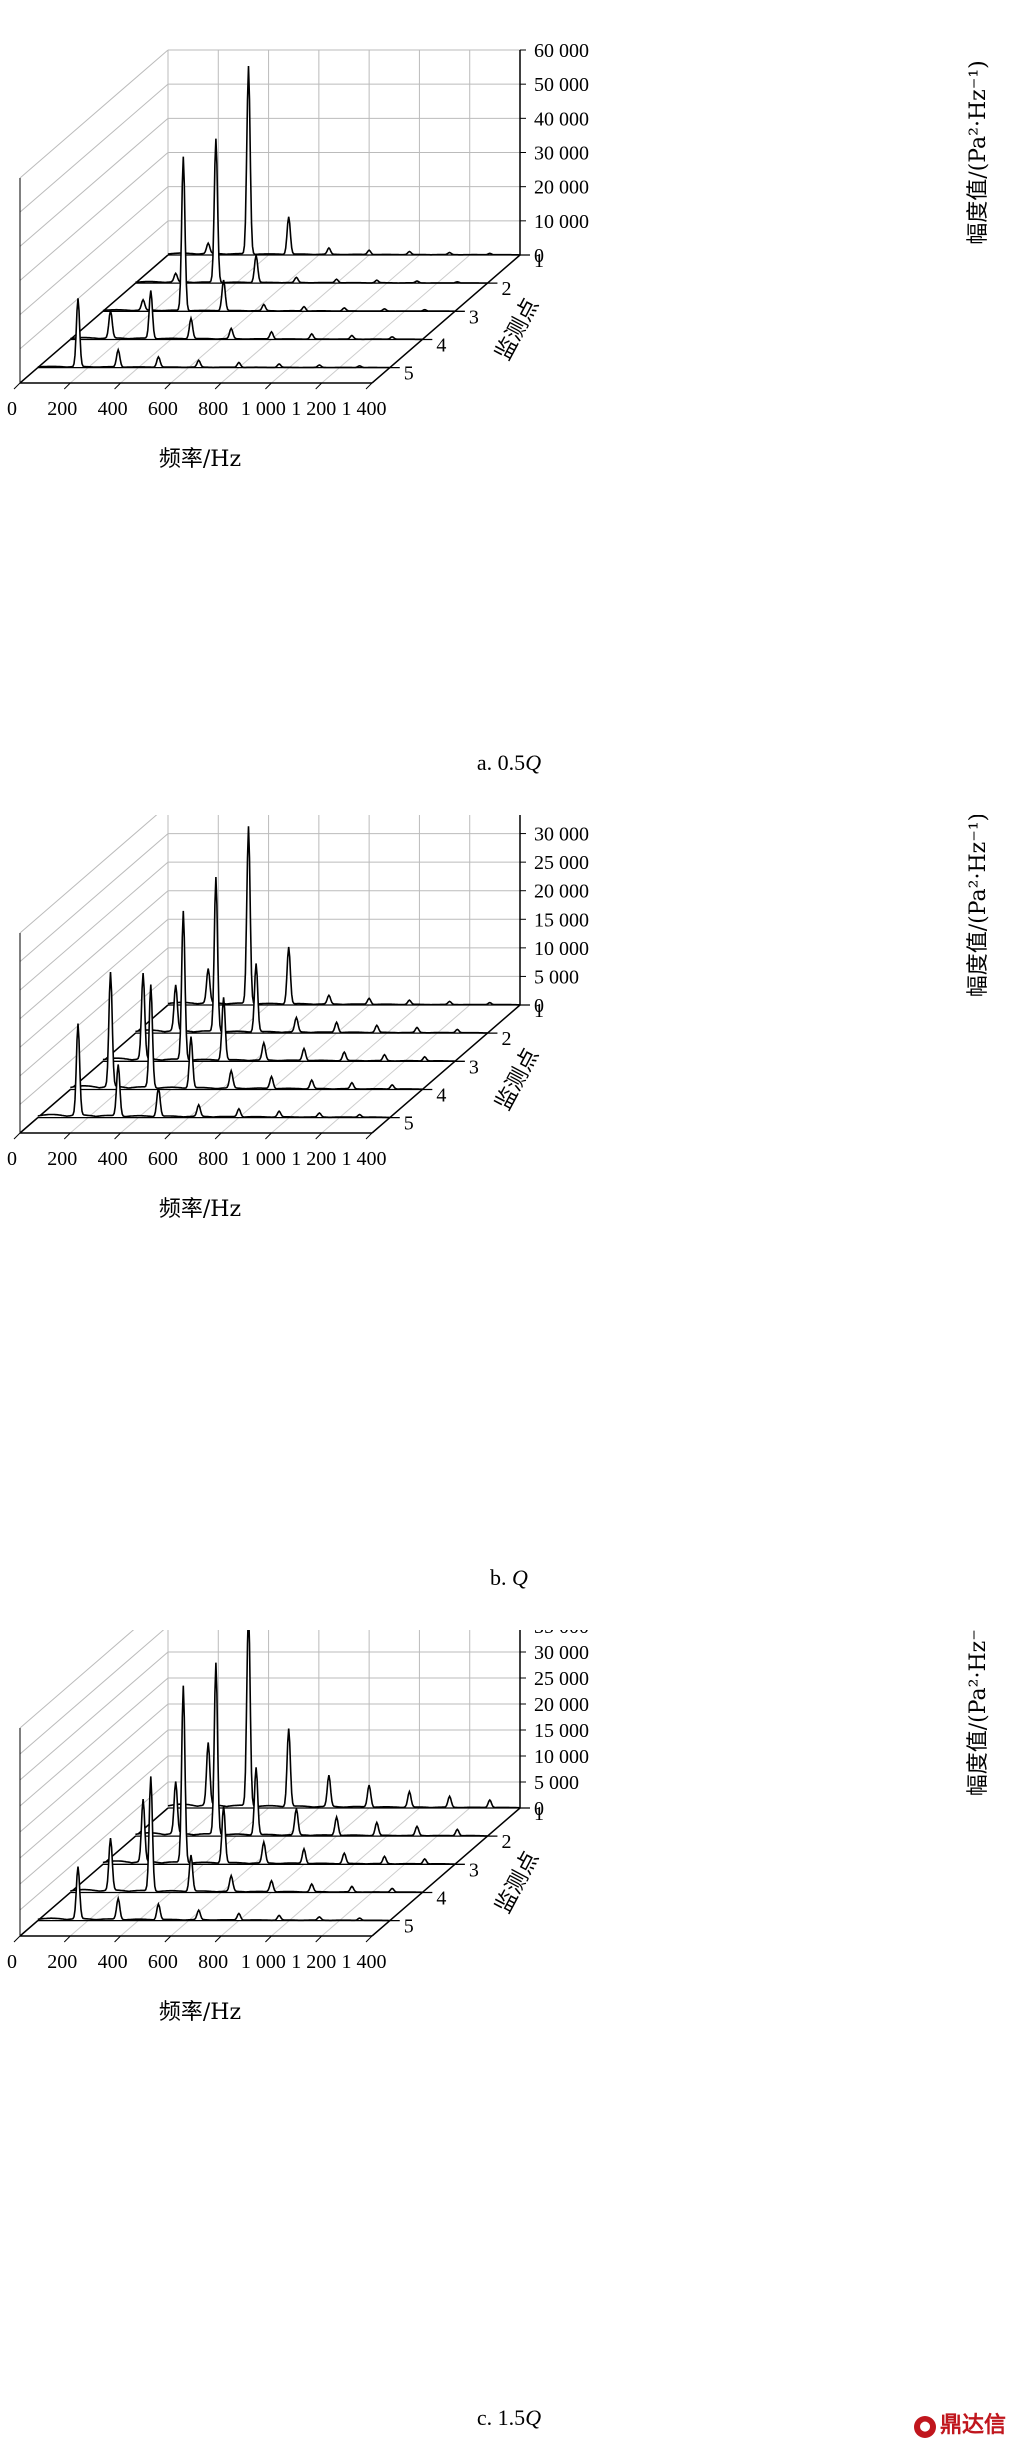 This screenshot has width=1018, height=2445. Describe the element at coordinates (561, 85) in the screenshot. I see `y-tick-label: 50 000` at that location.